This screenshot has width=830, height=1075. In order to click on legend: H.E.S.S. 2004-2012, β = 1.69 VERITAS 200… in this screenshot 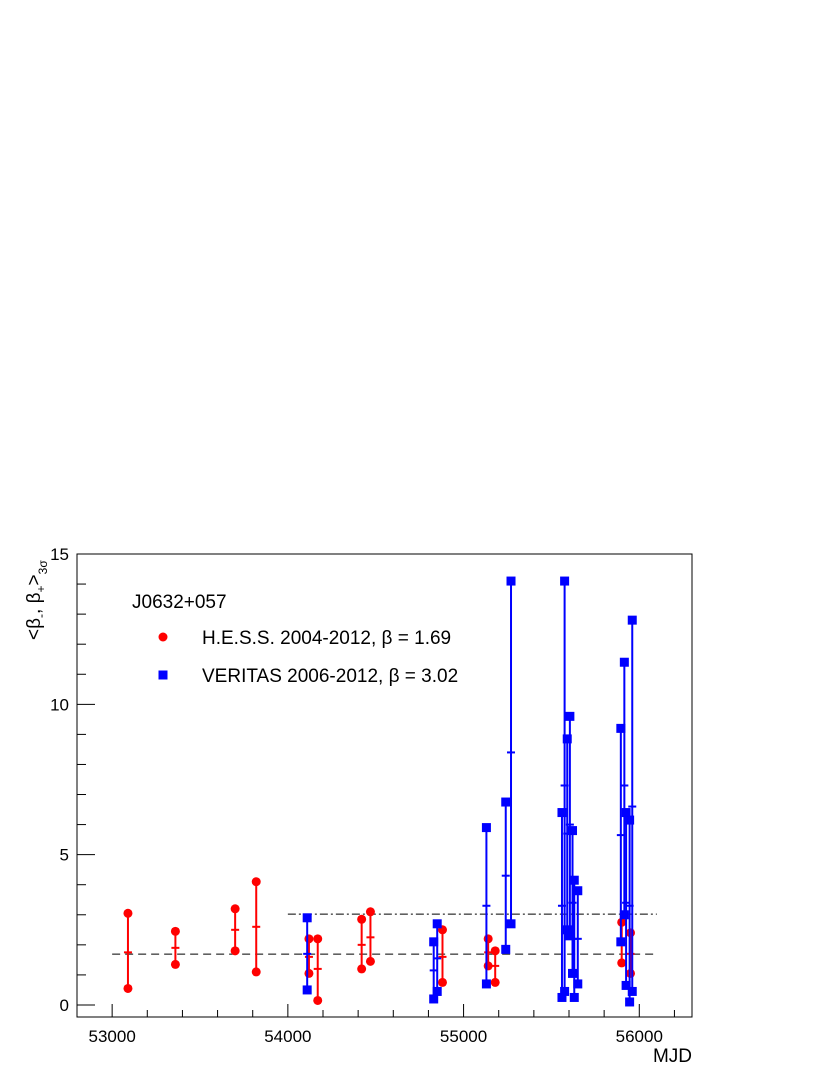, I will do `click(308, 657)`.